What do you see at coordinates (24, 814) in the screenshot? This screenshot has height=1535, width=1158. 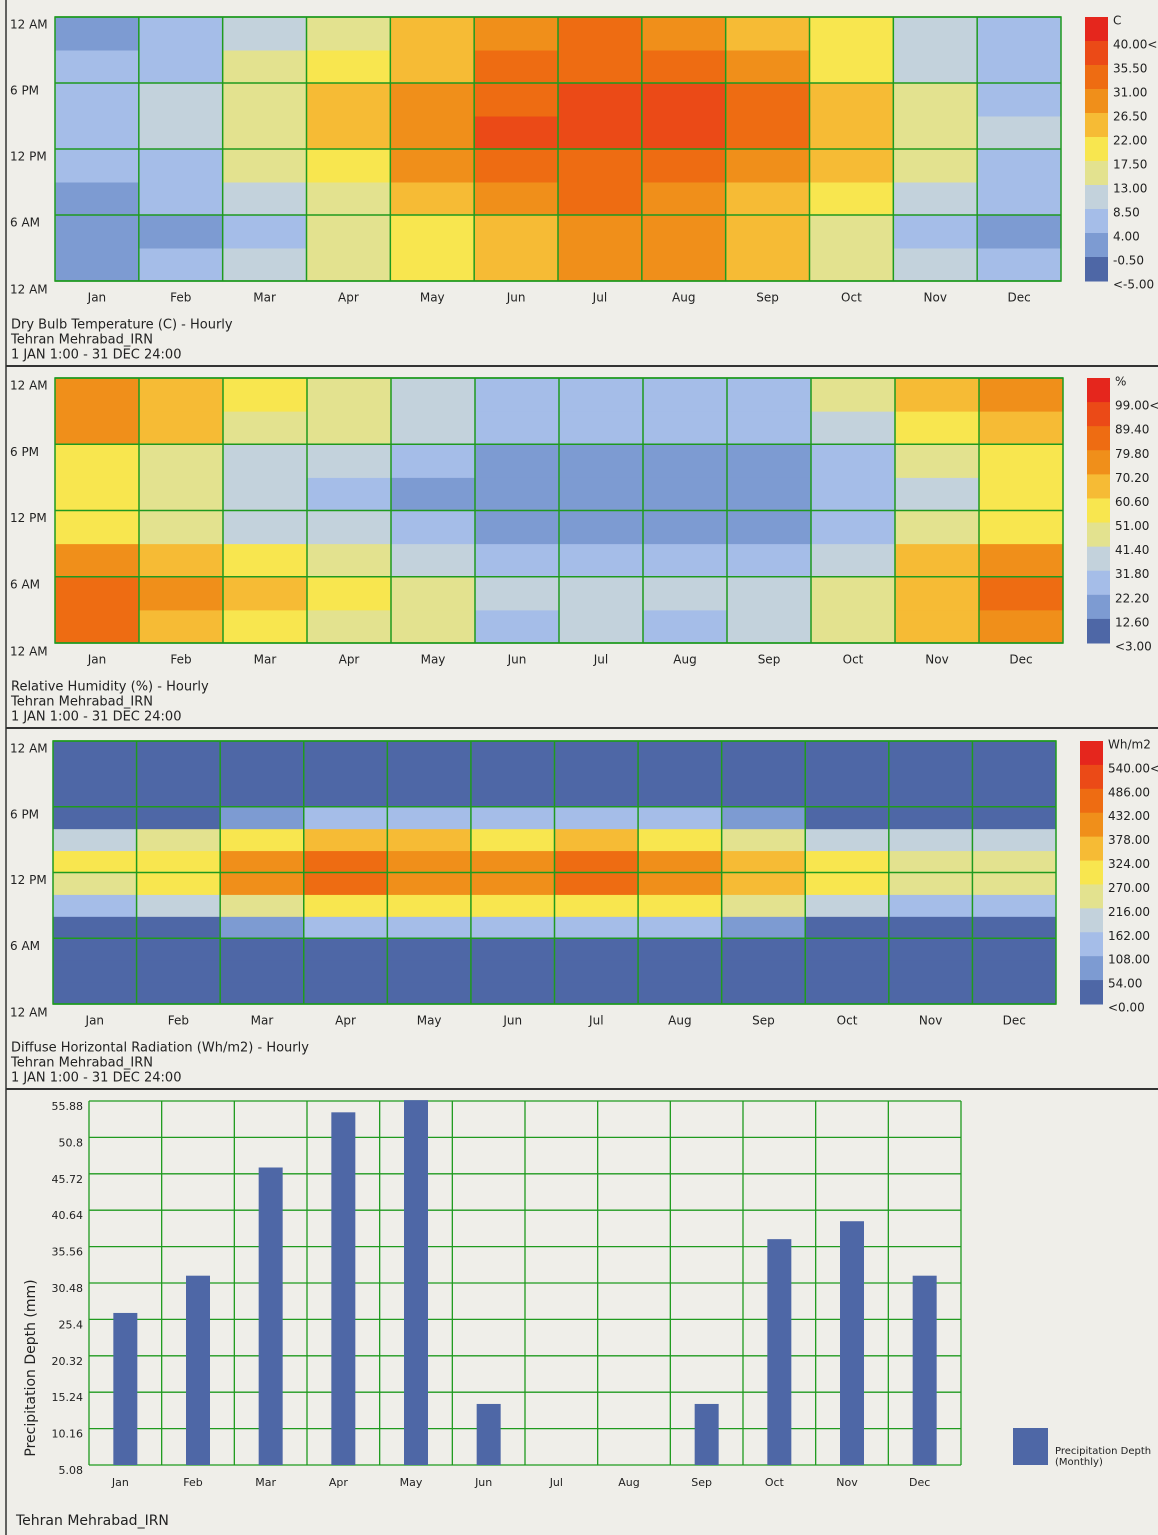 I see `y-tick-label: 6 PM` at bounding box center [24, 814].